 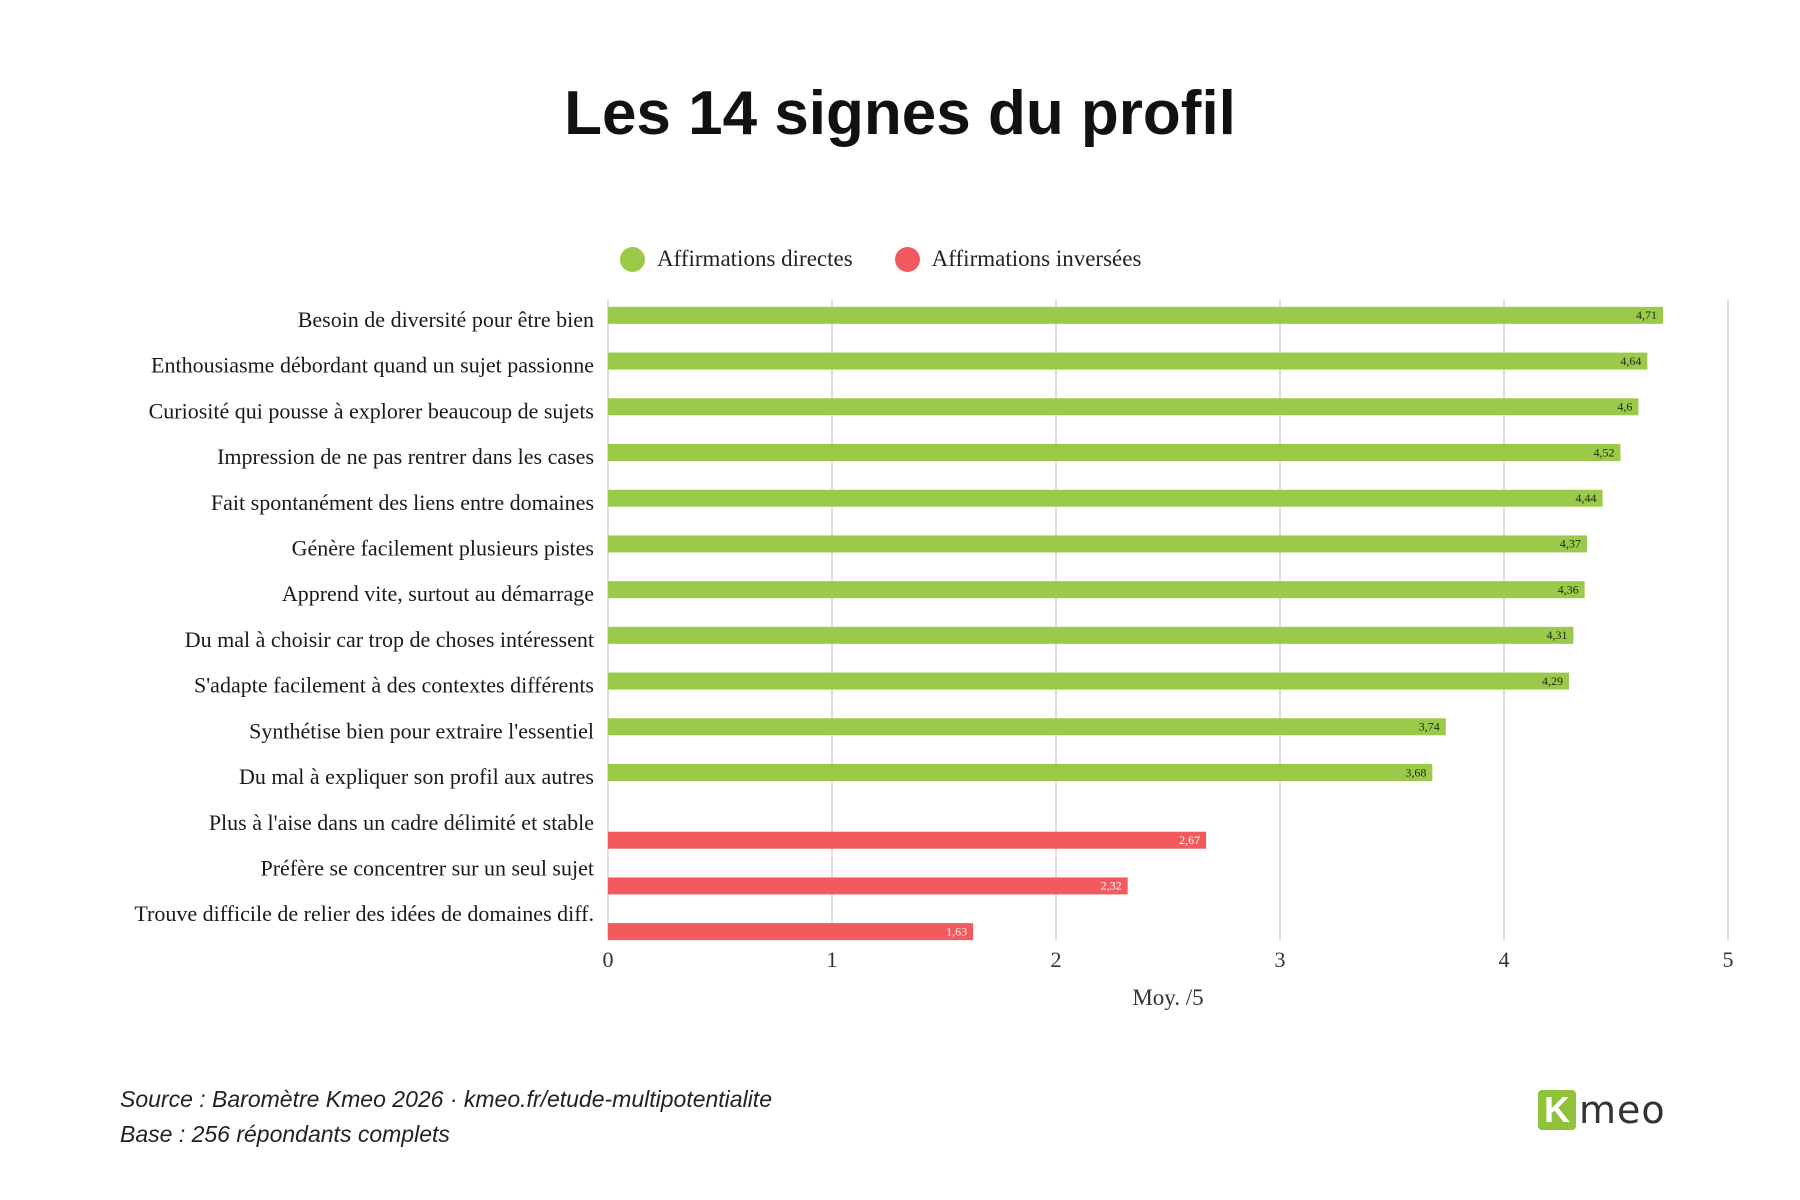 I want to click on data-label: 4,52, so click(x=1603, y=452).